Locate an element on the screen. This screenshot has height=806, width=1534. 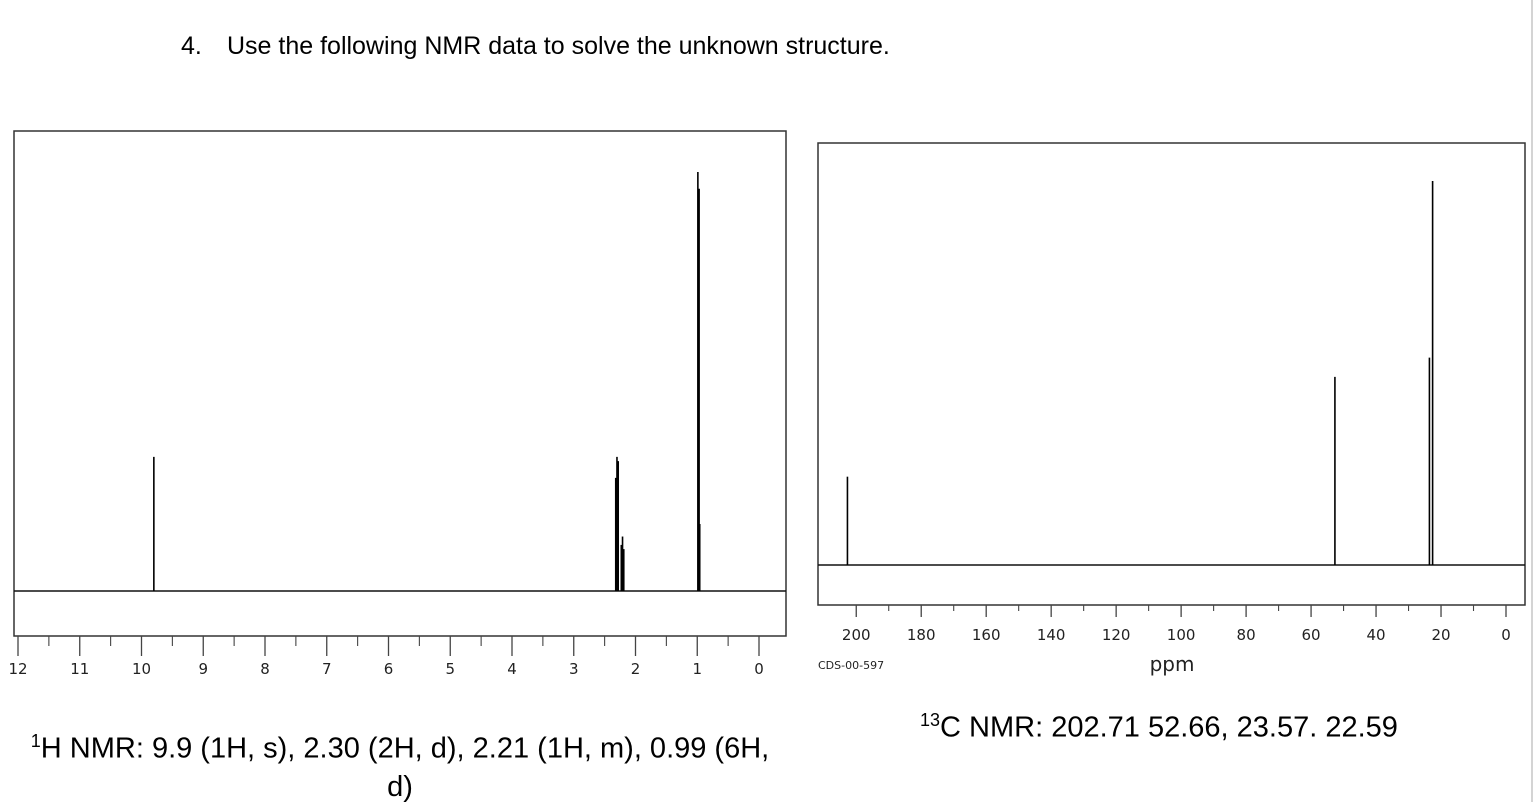
tick-label: 200 is located at coordinates (856, 635).